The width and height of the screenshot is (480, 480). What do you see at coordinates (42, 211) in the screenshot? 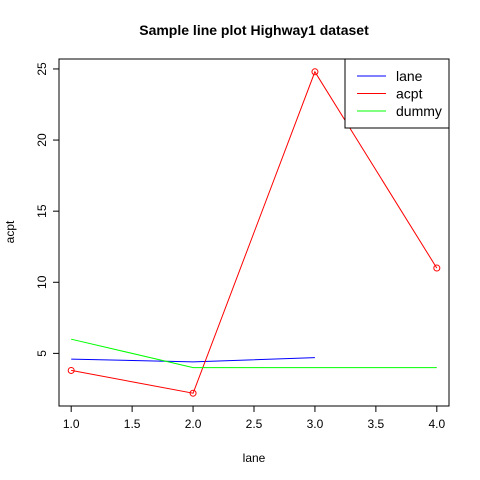
I see `y-tick-label: 15` at bounding box center [42, 211].